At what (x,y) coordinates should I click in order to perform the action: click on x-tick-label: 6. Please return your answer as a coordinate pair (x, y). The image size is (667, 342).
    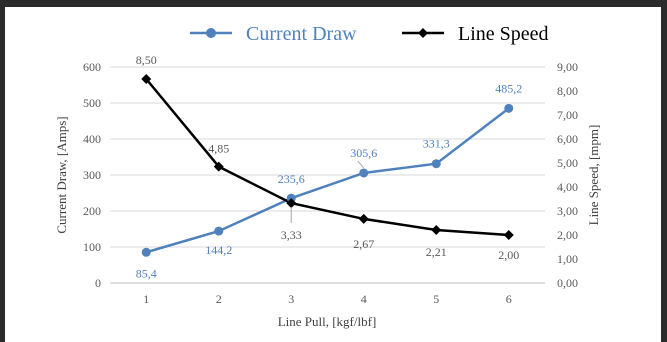
    Looking at the image, I should click on (509, 299).